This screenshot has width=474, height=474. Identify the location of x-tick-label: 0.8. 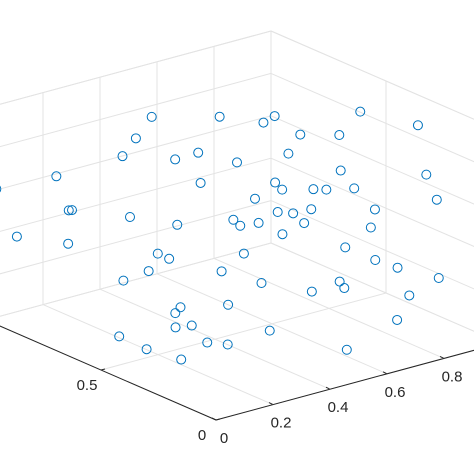
(452, 376).